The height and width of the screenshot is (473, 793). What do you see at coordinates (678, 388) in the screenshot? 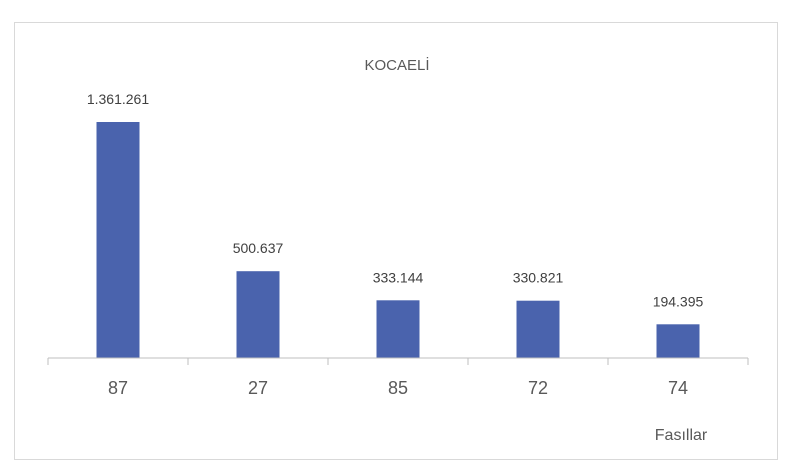
I see `x-tick-label-74: 74` at bounding box center [678, 388].